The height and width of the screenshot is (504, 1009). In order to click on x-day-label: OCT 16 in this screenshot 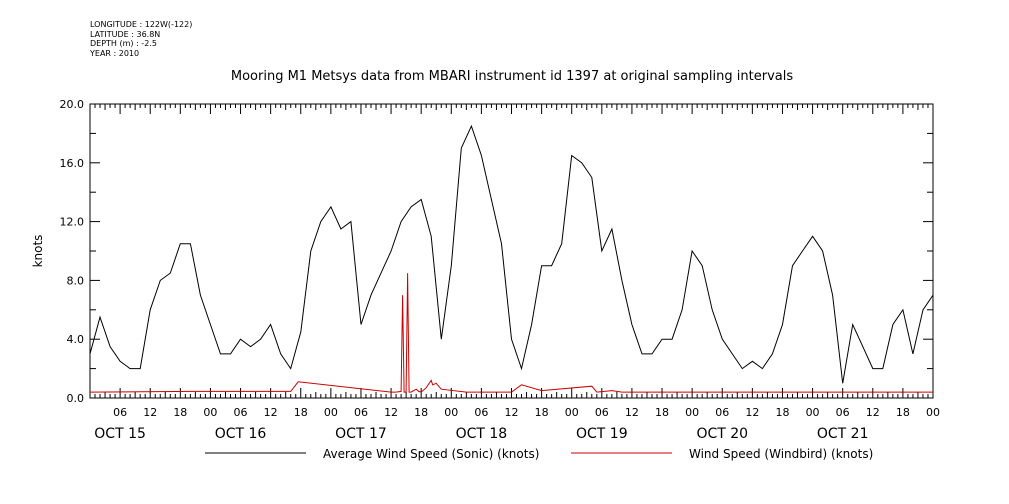, I will do `click(241, 434)`.